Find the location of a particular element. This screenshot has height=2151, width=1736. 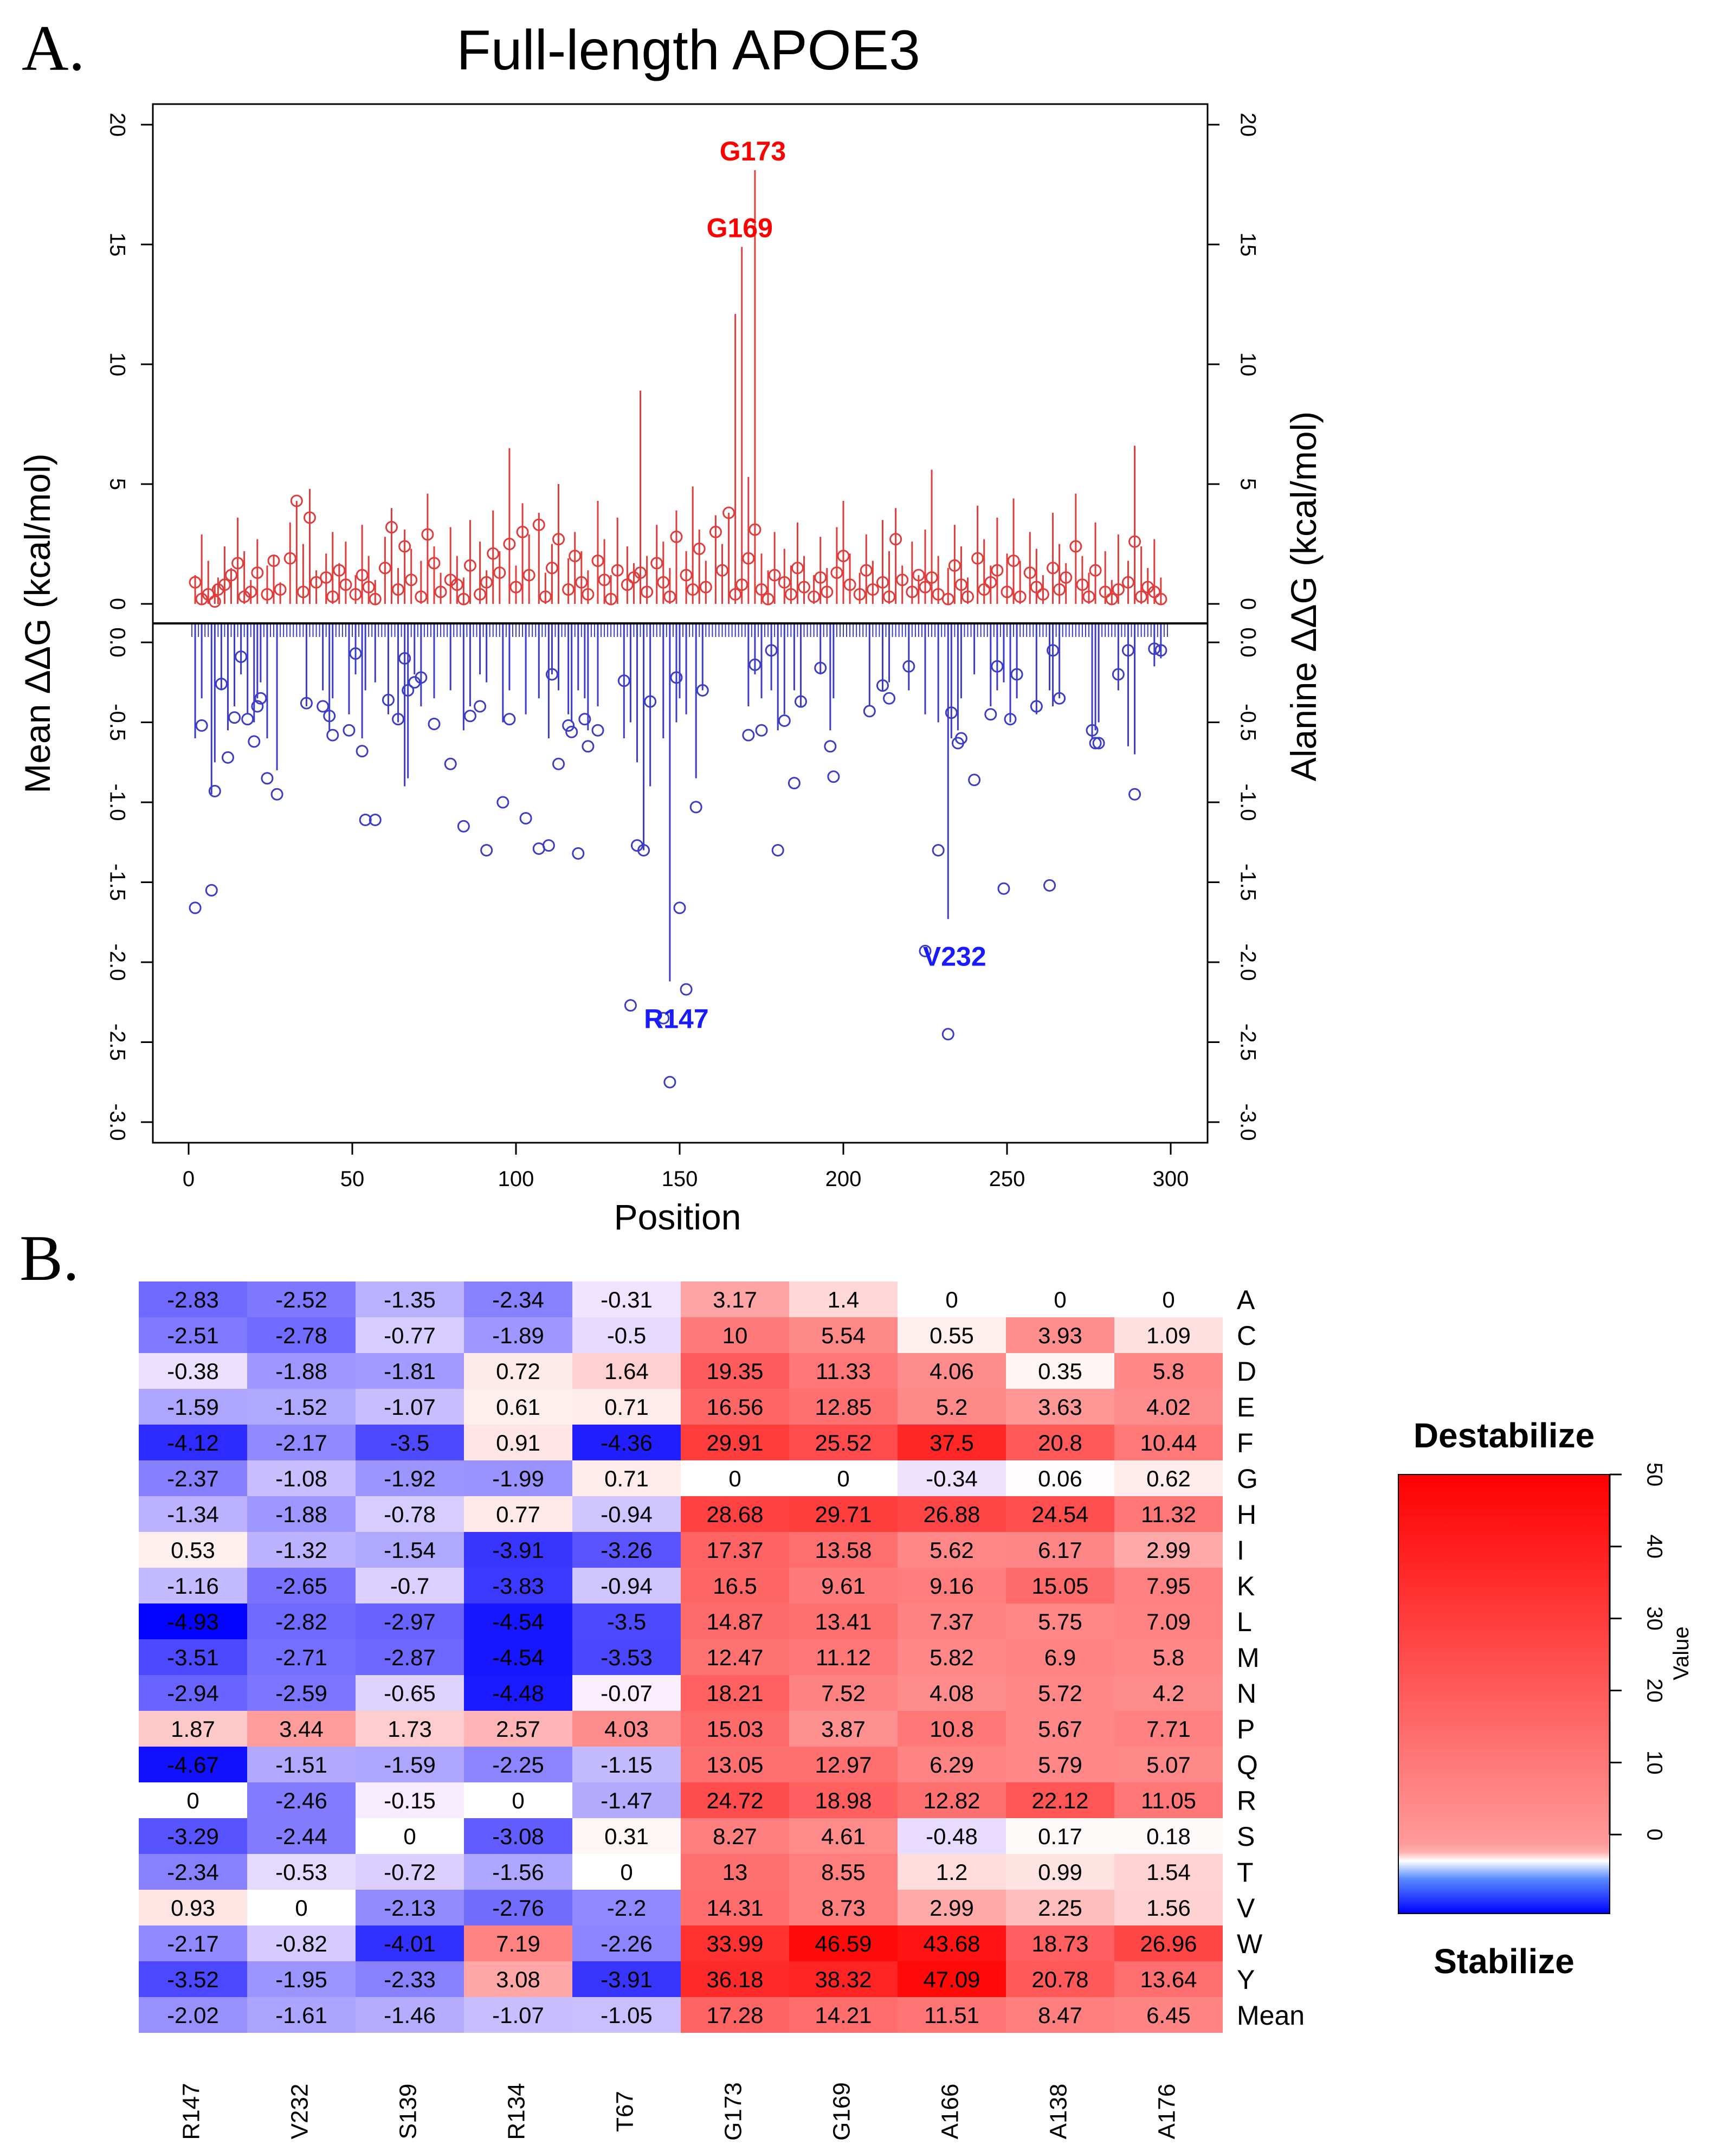

x-tick-label: 0 is located at coordinates (189, 1179).